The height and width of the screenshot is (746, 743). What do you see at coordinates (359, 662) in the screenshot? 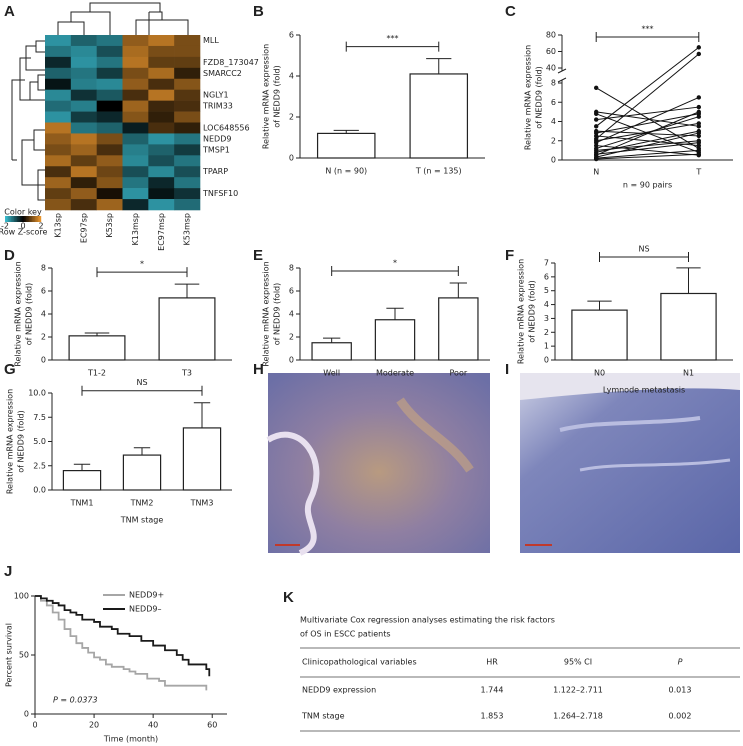
I see `table-header: Clinicopathological variables` at bounding box center [359, 662].